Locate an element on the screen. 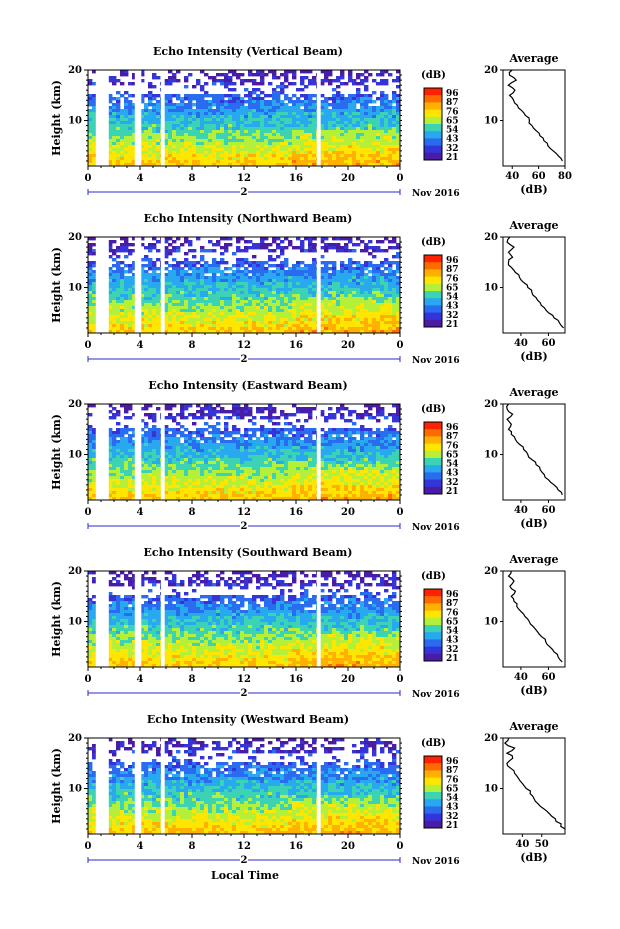  y-axis-label: Height (km) is located at coordinates (56, 285).